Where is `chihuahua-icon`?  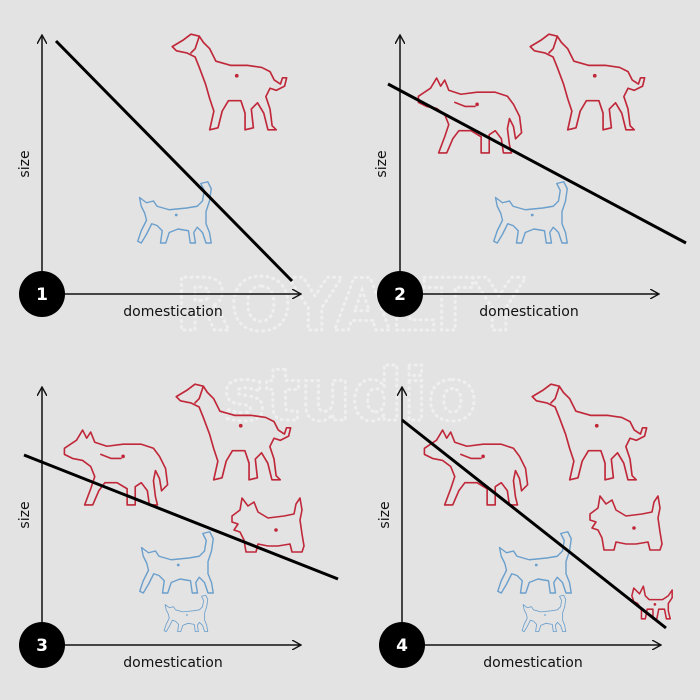 chihuahua-icon is located at coordinates (652, 602).